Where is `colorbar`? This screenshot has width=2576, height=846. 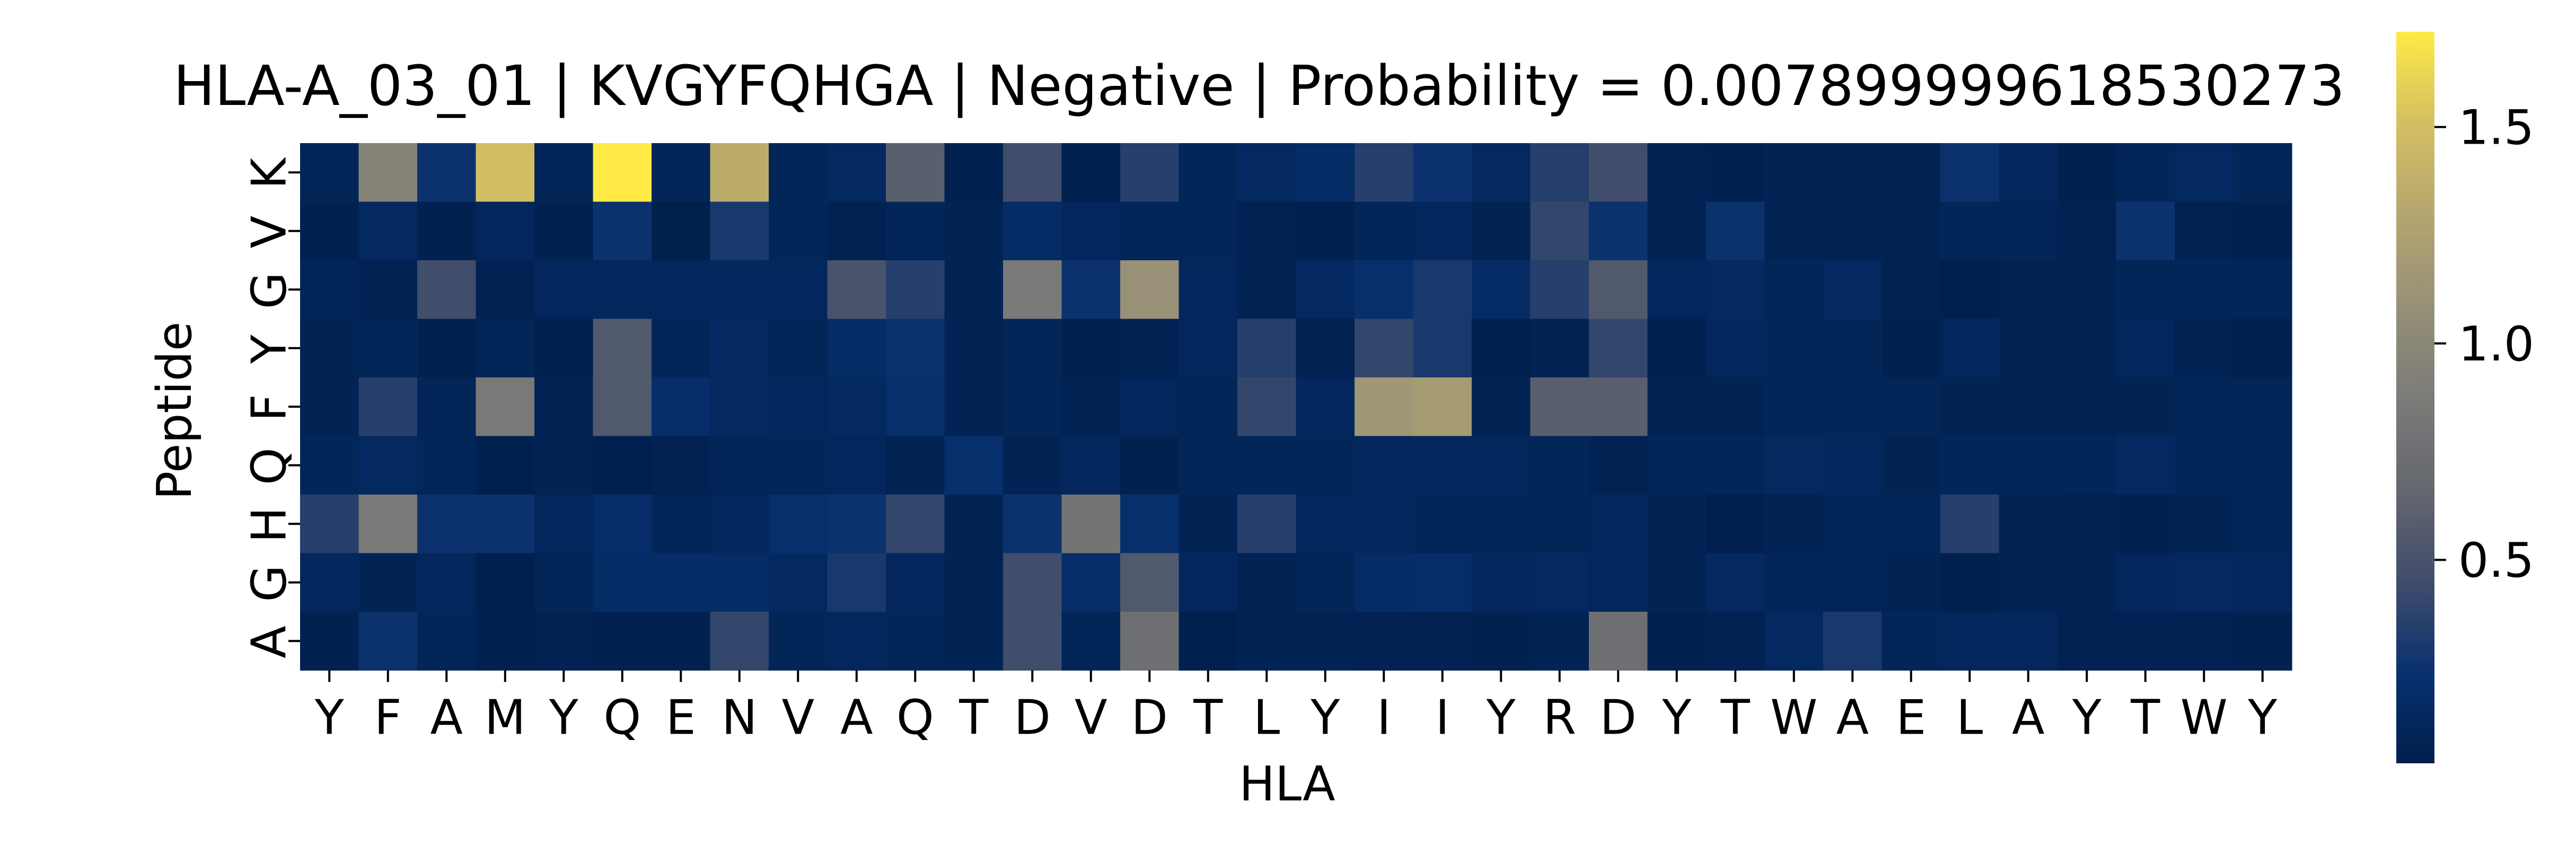 colorbar is located at coordinates (2415, 398).